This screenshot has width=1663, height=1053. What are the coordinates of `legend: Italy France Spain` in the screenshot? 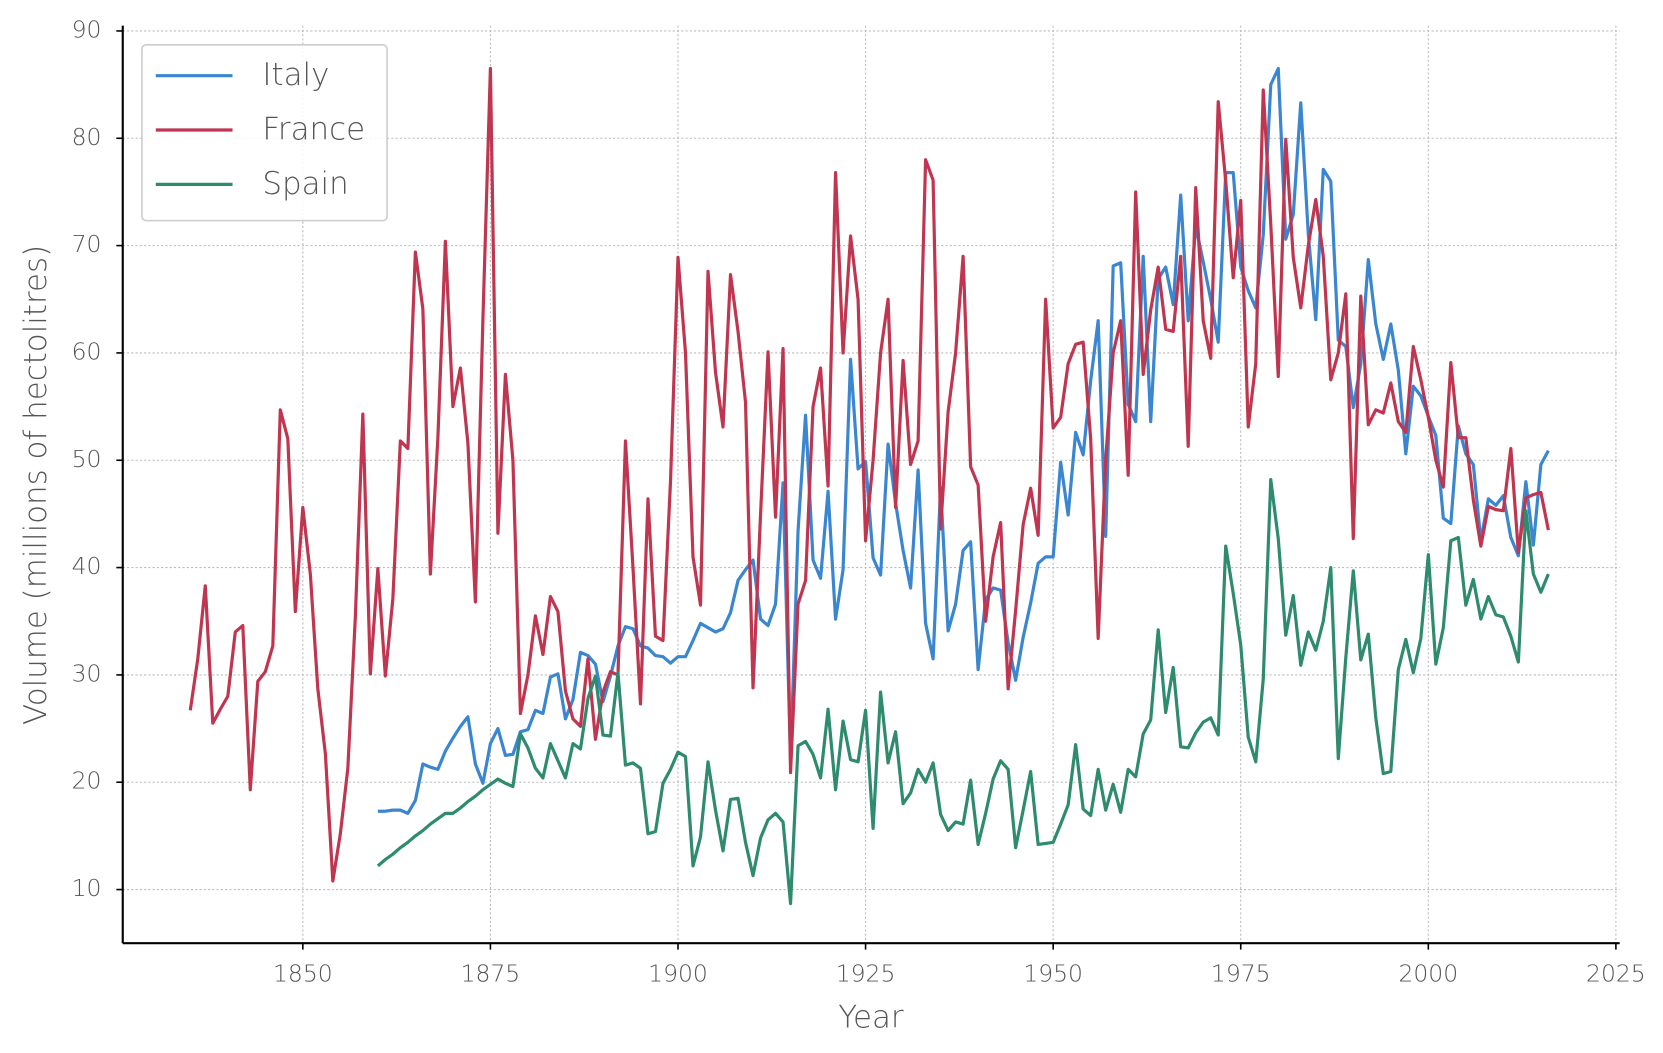 It's located at (264, 132).